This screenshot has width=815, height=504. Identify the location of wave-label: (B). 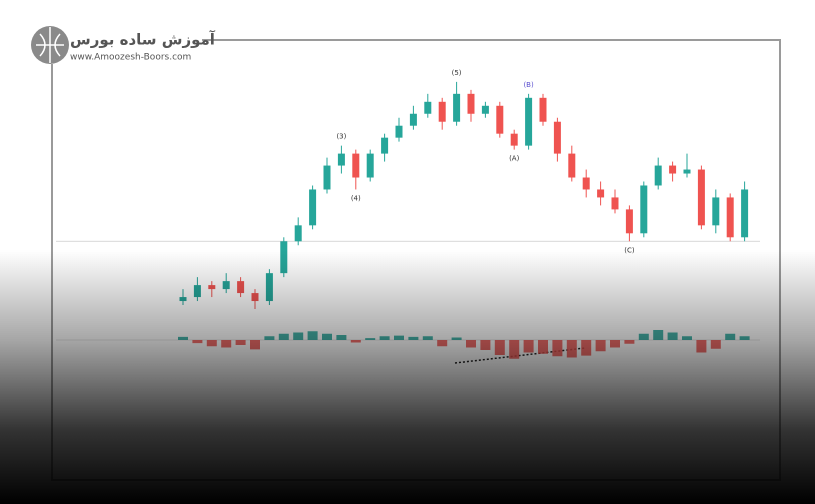
(528, 85).